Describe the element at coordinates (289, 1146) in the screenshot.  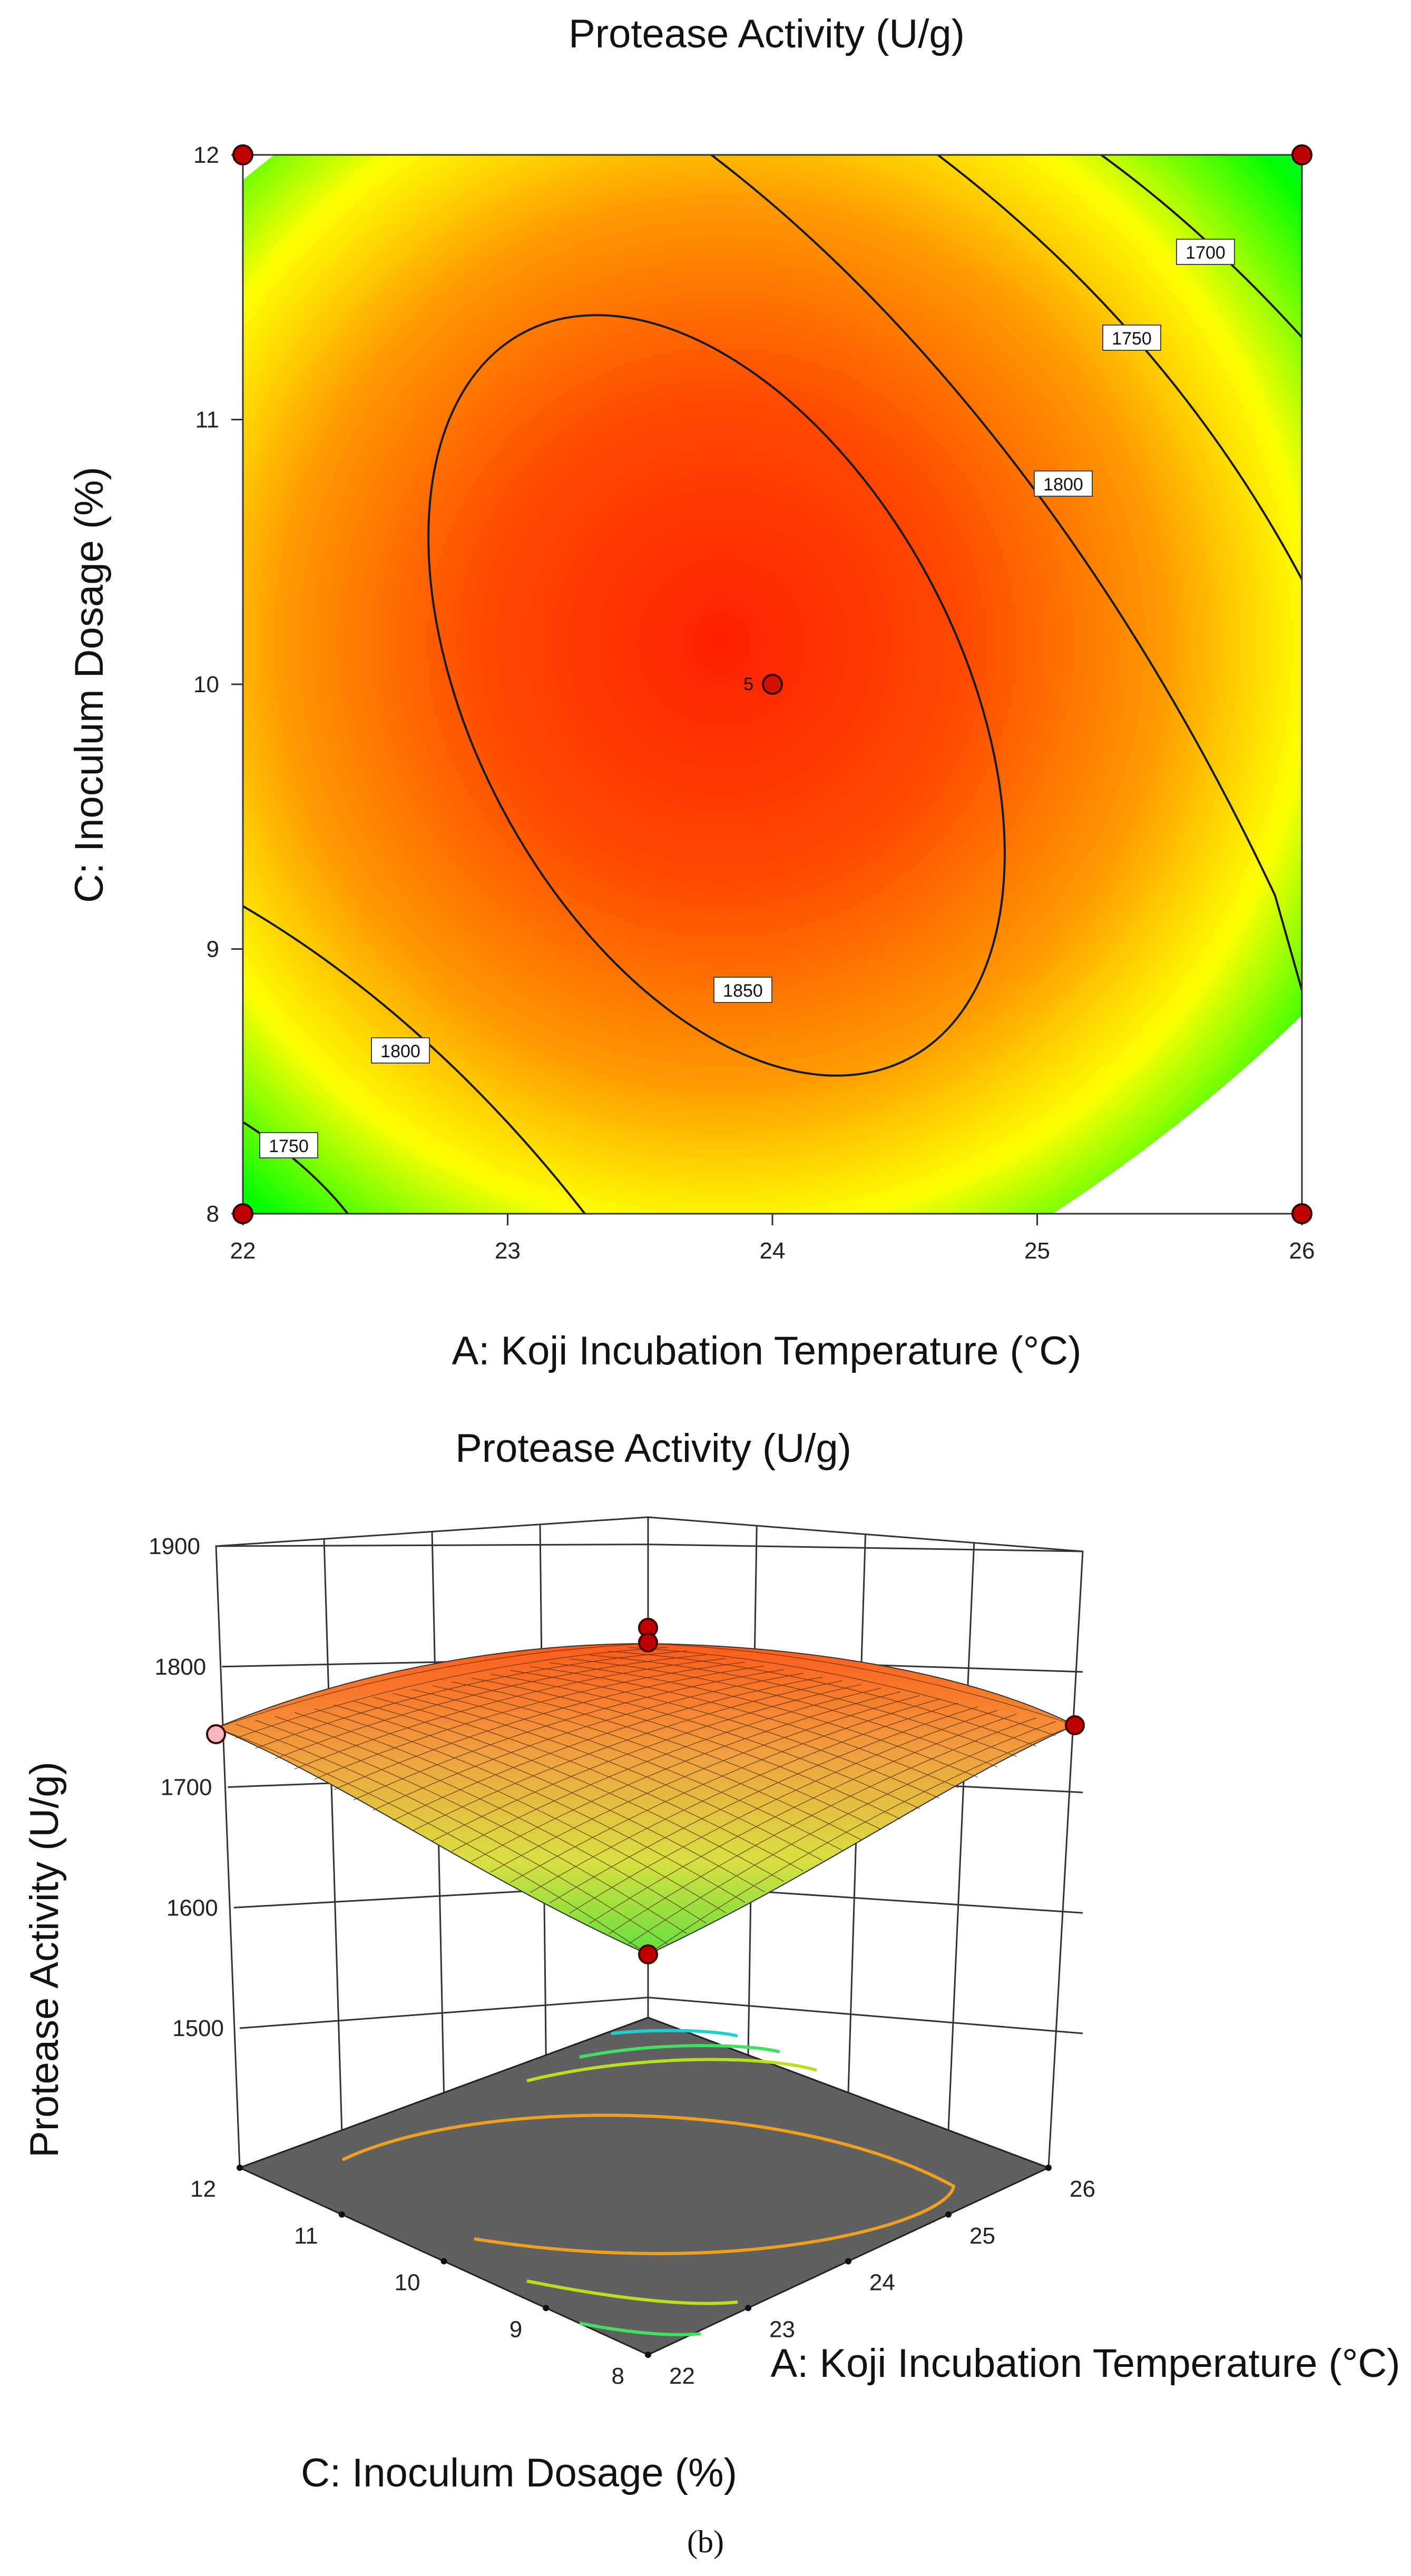
I see `contour-label-1750-lower: 1750` at that location.